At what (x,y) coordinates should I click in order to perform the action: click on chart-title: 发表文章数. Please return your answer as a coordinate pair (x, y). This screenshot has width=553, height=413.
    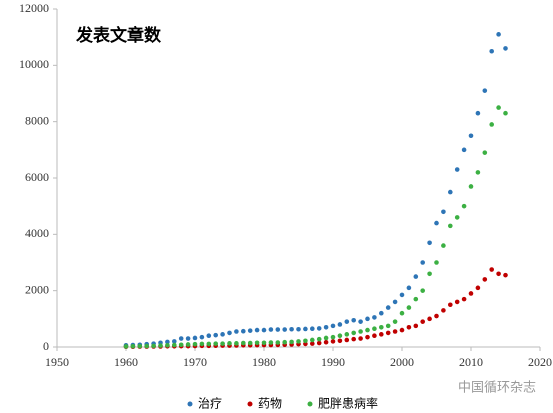
    Looking at the image, I should click on (118, 35).